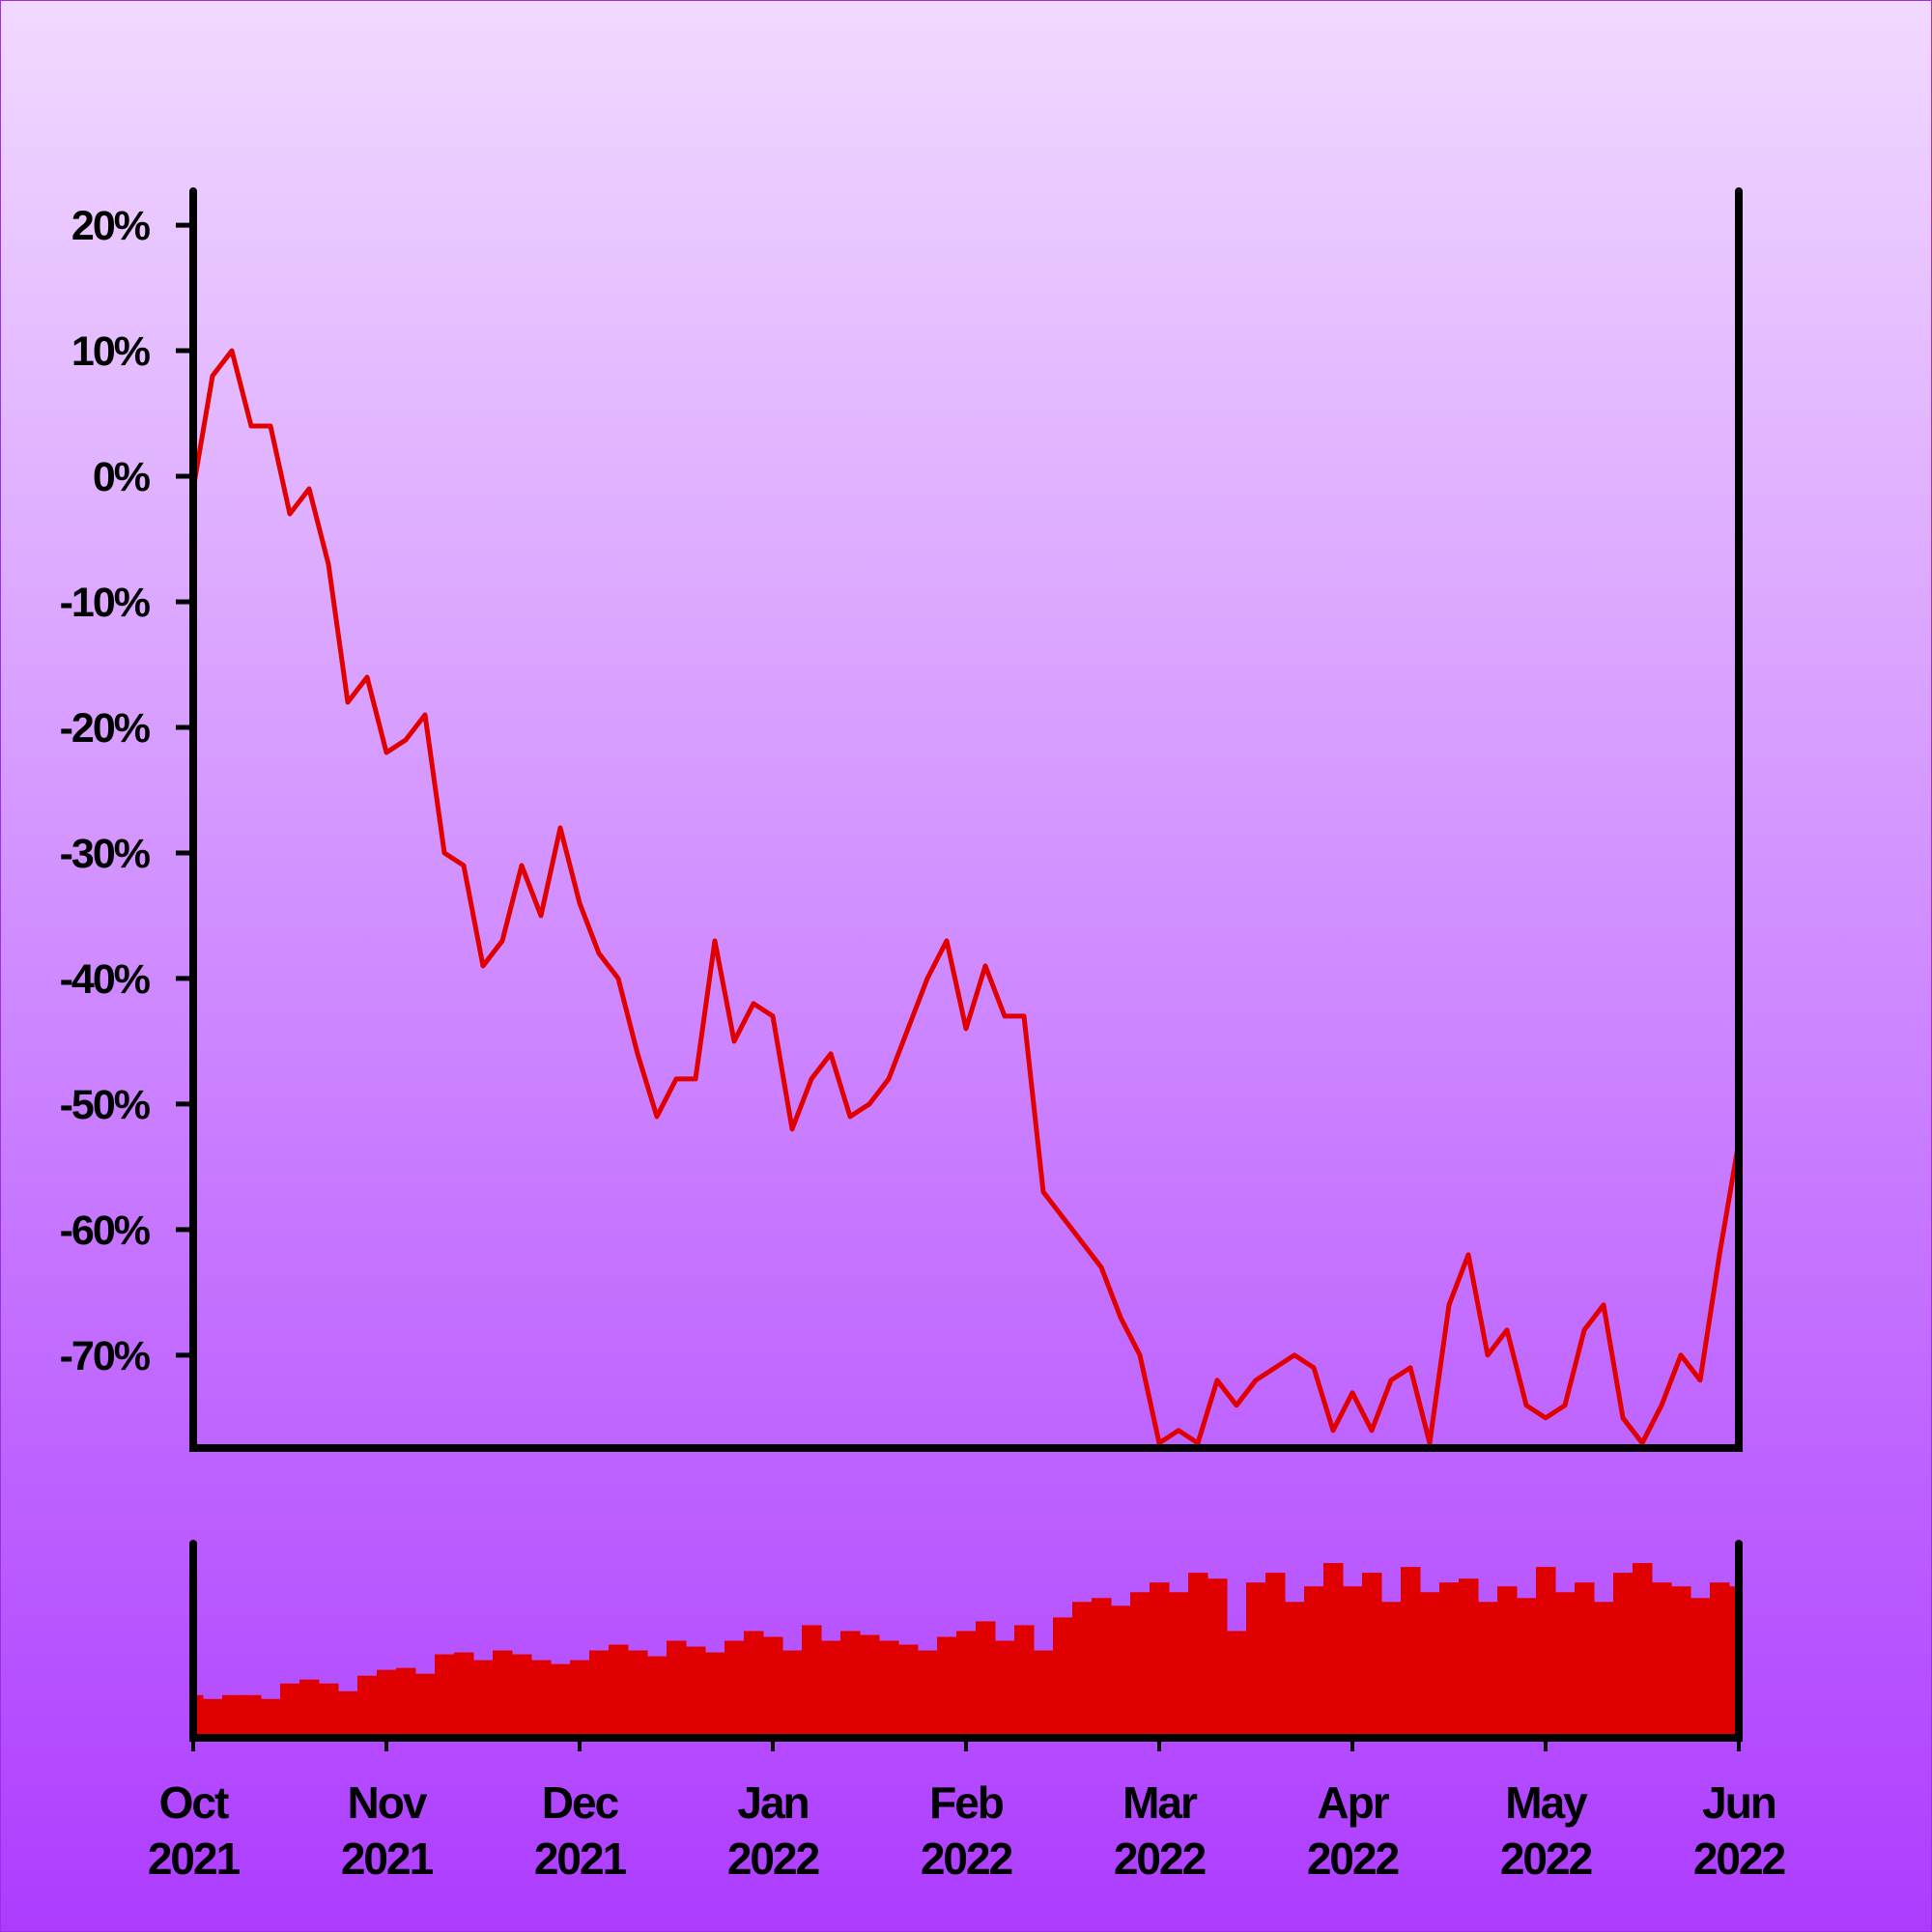 This screenshot has height=1932, width=1932. What do you see at coordinates (1546, 1830) in the screenshot?
I see `x-tick-label: May 2022` at bounding box center [1546, 1830].